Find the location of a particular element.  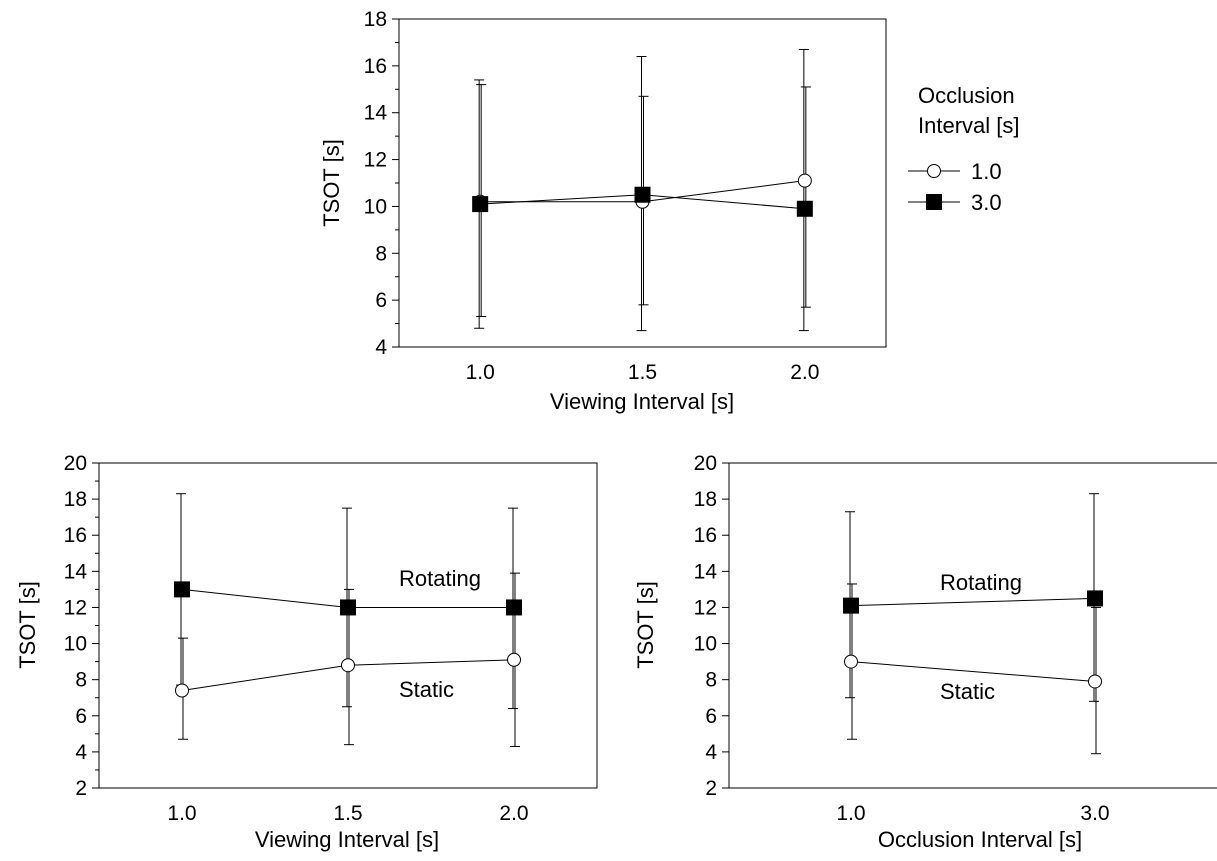

x-axis-title: Occlusion Interval [s] is located at coordinates (980, 839).